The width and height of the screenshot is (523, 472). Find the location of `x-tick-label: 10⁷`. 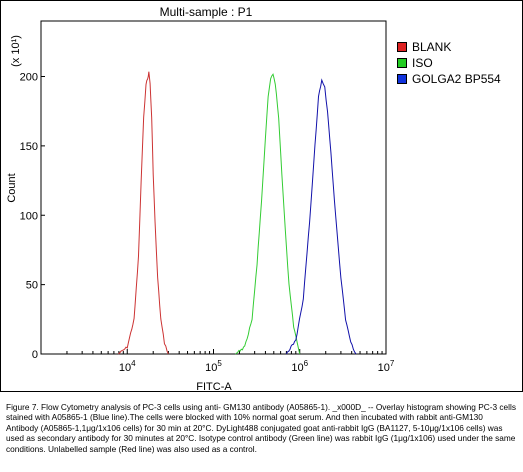

x-tick-label: 10⁷ is located at coordinates (386, 366).